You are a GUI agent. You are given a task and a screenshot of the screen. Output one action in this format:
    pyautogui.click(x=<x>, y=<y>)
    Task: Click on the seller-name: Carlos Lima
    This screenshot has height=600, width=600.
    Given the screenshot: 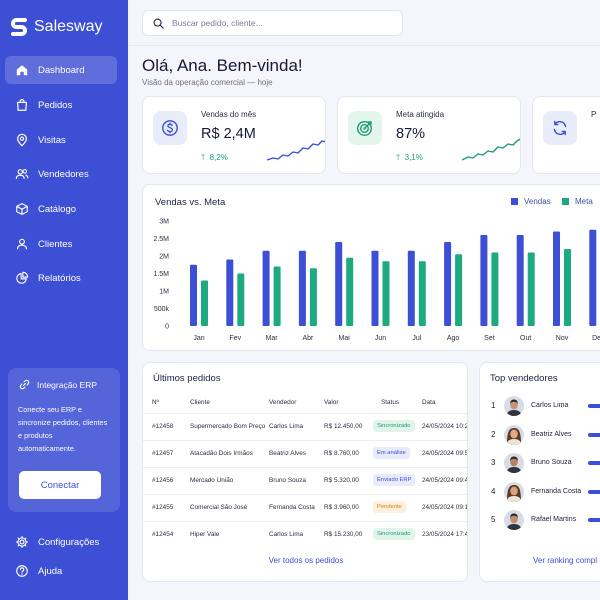 What is the action you would take?
    pyautogui.click(x=550, y=405)
    